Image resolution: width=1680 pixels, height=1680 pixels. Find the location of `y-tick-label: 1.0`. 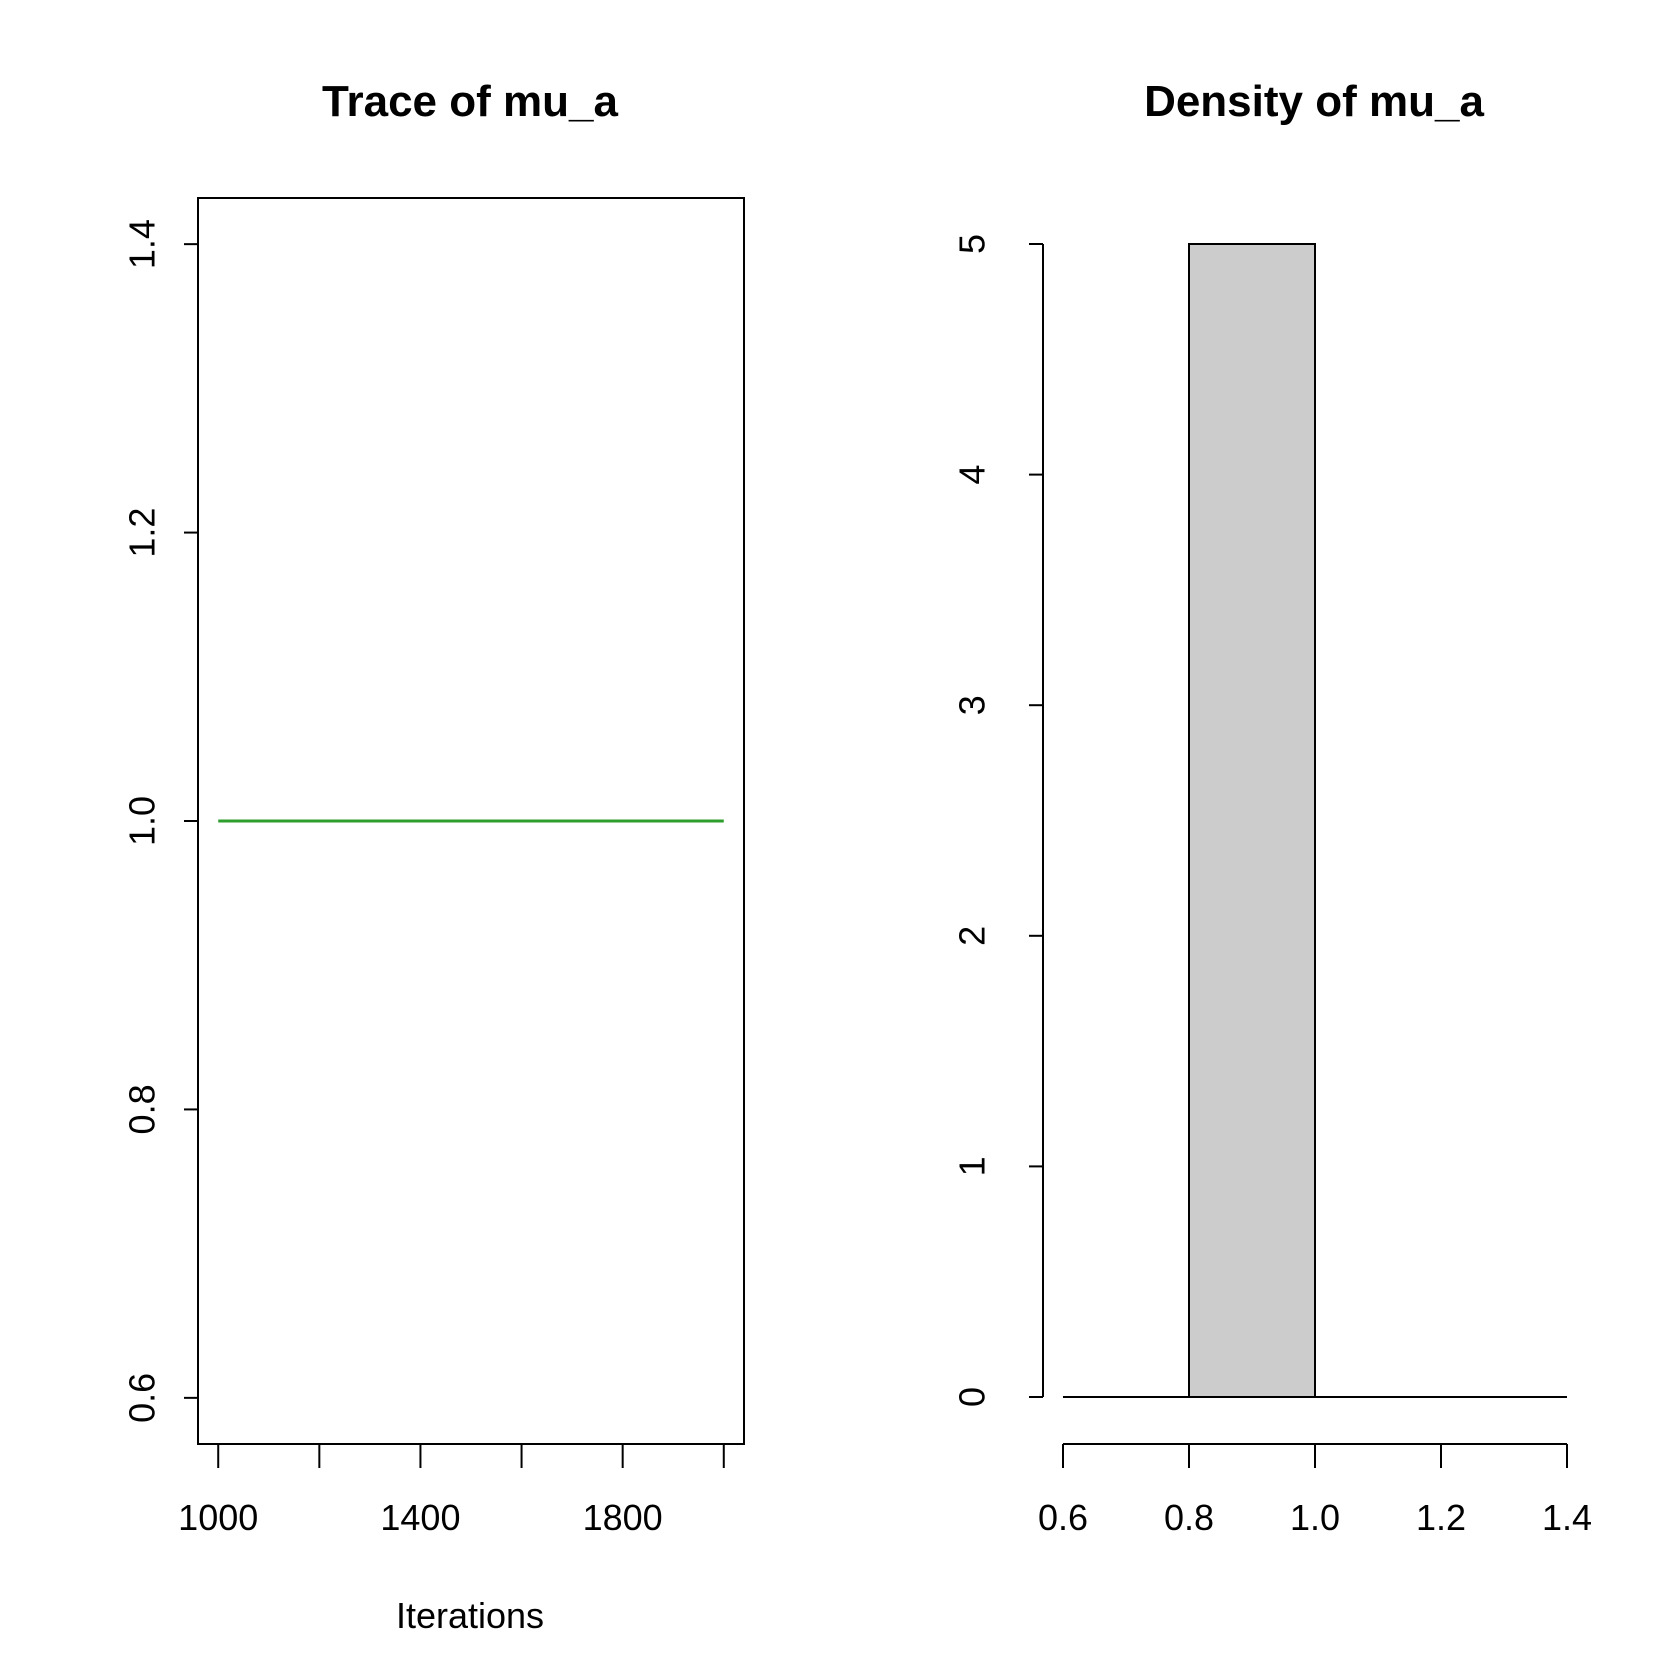

y-tick-label: 1.0 is located at coordinates (142, 821).